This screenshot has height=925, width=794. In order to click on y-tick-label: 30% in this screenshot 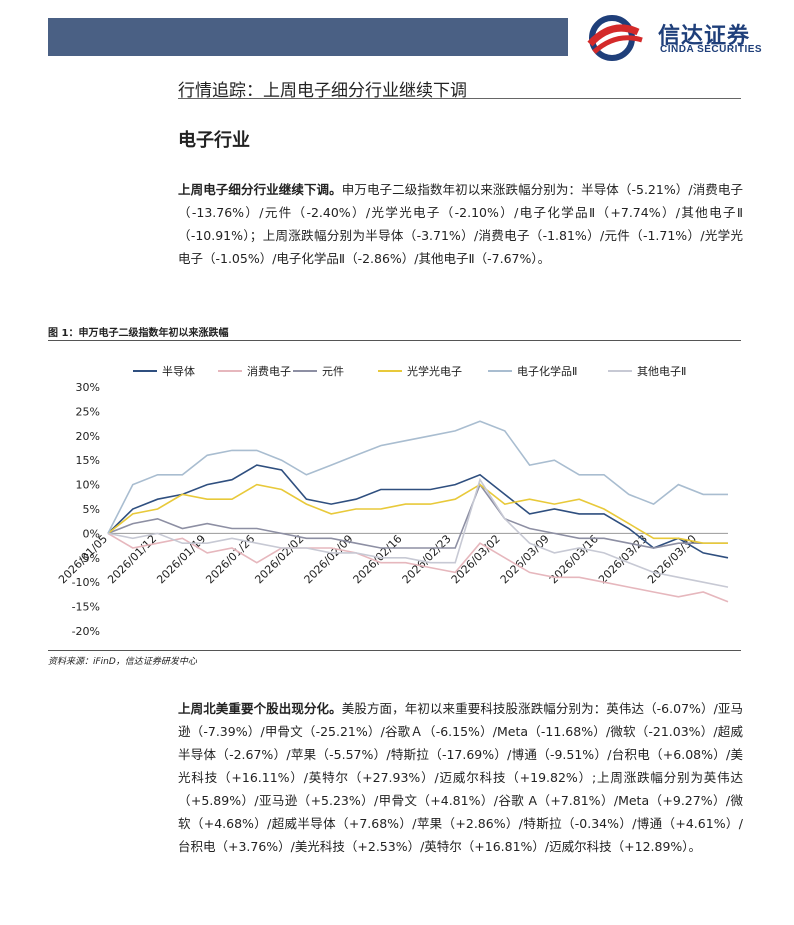, I will do `click(88, 387)`.